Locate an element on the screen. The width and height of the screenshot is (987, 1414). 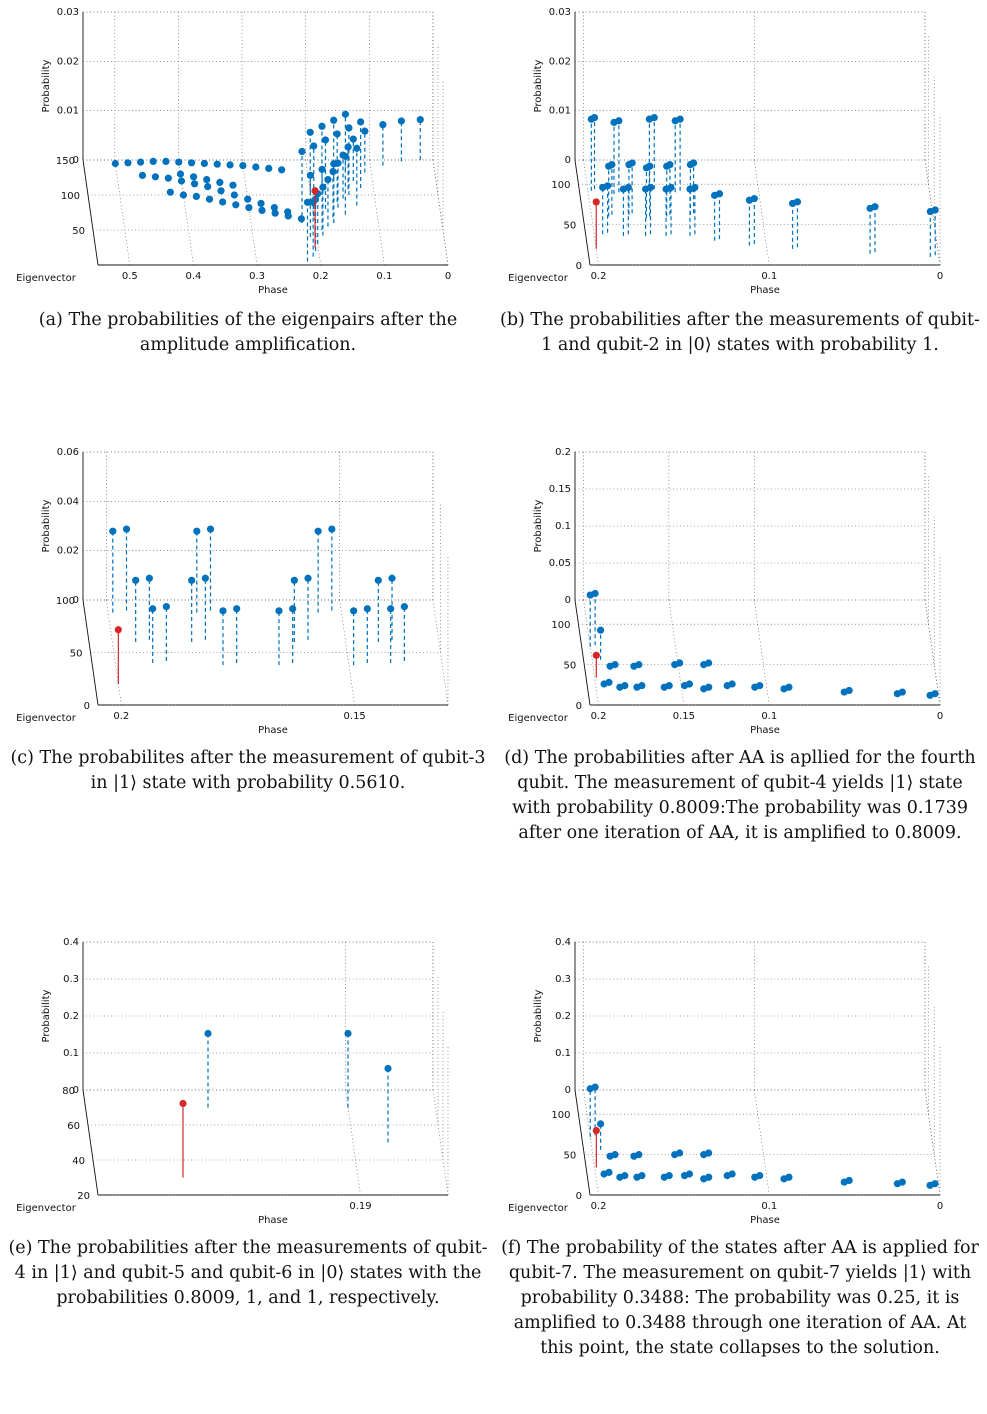
z-tick-label: 0.05 is located at coordinates (560, 563).